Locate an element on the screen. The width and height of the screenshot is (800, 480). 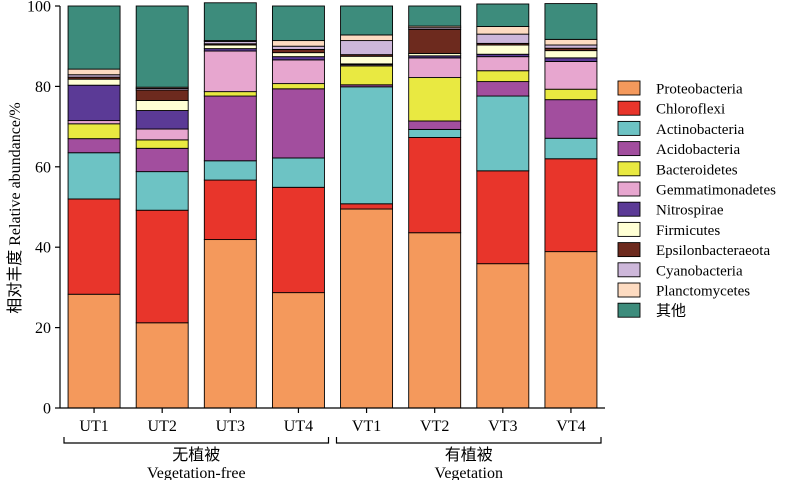
legend-label: Epsilonbacteraeota is located at coordinates (713, 251).